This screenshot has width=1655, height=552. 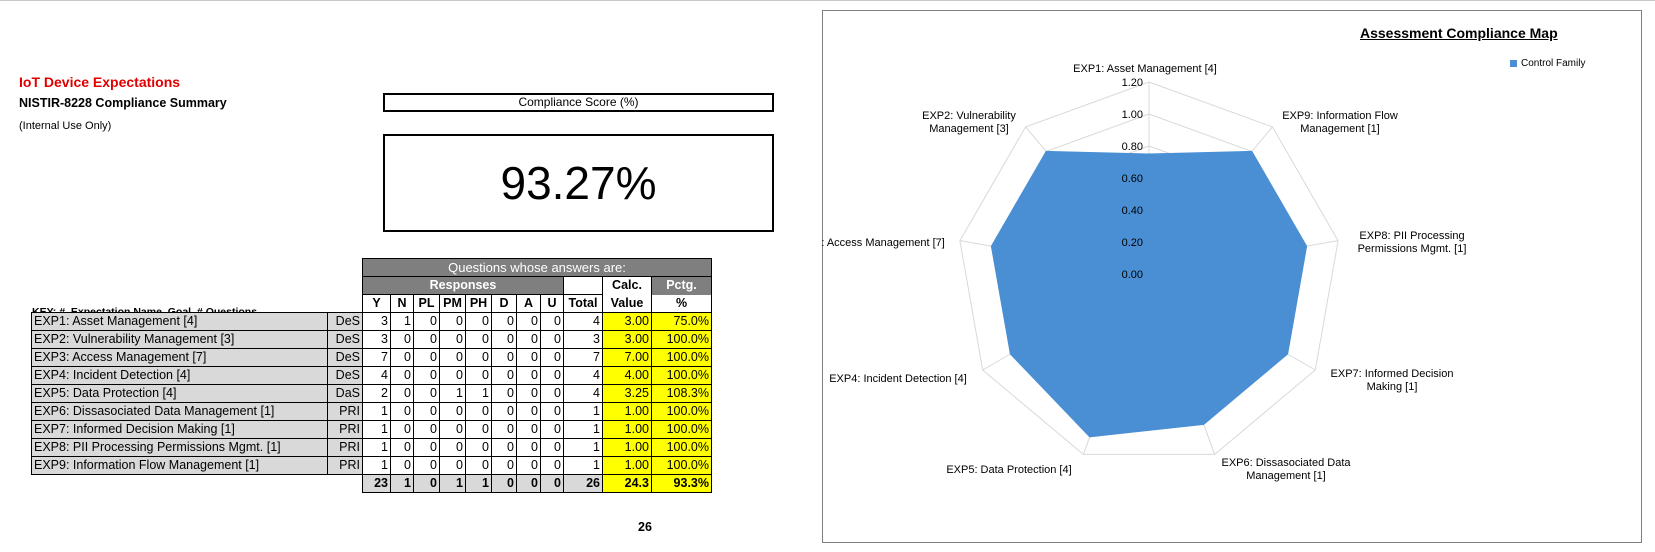 What do you see at coordinates (345, 393) in the screenshot?
I see `expectation-goal: DaS` at bounding box center [345, 393].